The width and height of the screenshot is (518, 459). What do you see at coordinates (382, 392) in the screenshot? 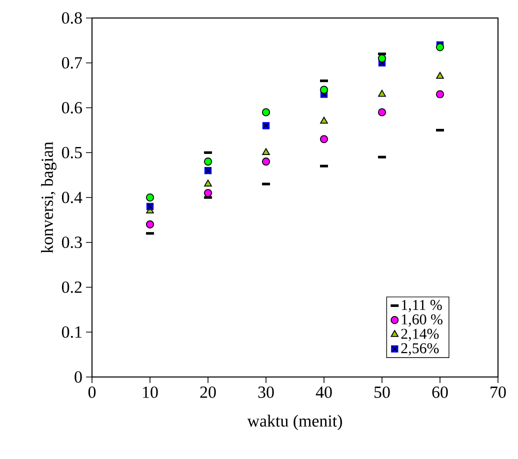
I see `x-tick-label: 50` at bounding box center [382, 392].